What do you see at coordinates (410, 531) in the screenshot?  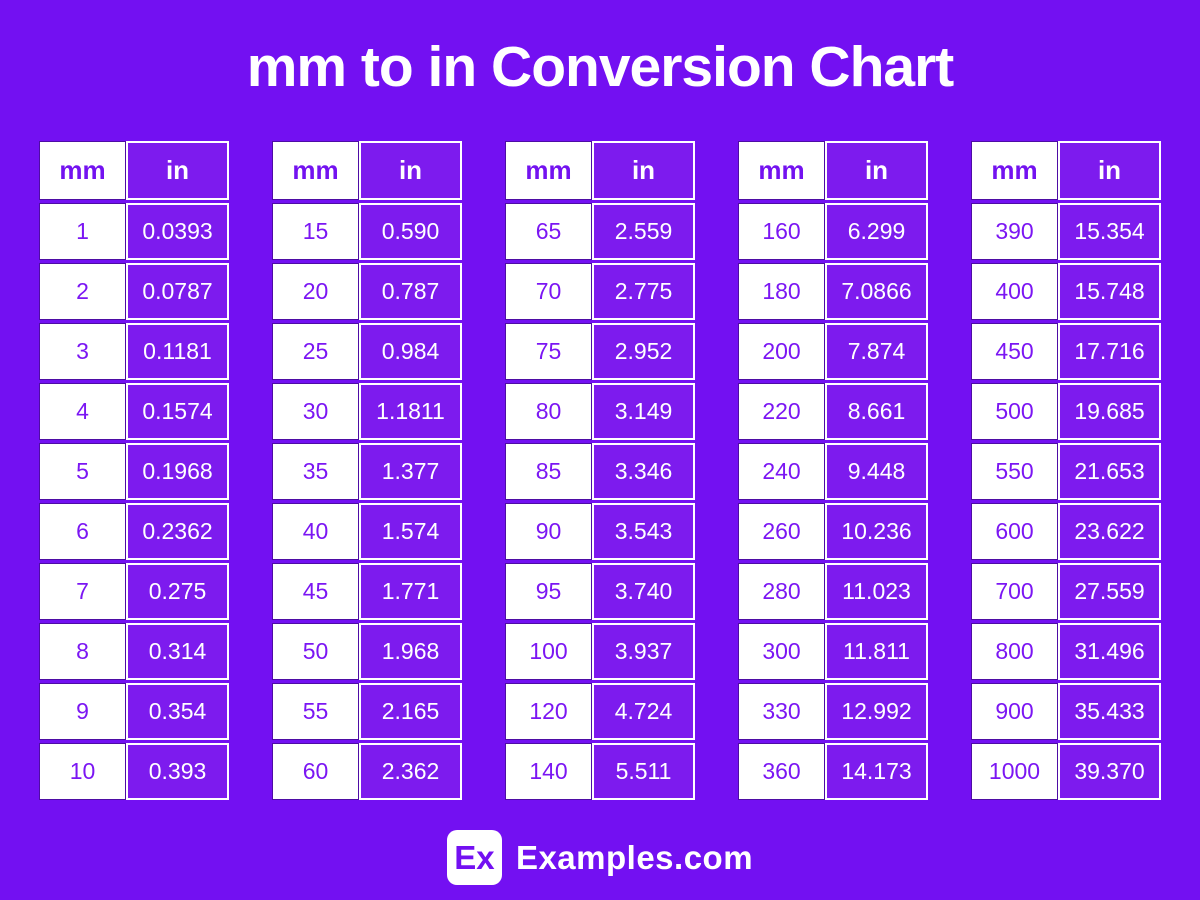 I see `in-value-cell: 1.574` at bounding box center [410, 531].